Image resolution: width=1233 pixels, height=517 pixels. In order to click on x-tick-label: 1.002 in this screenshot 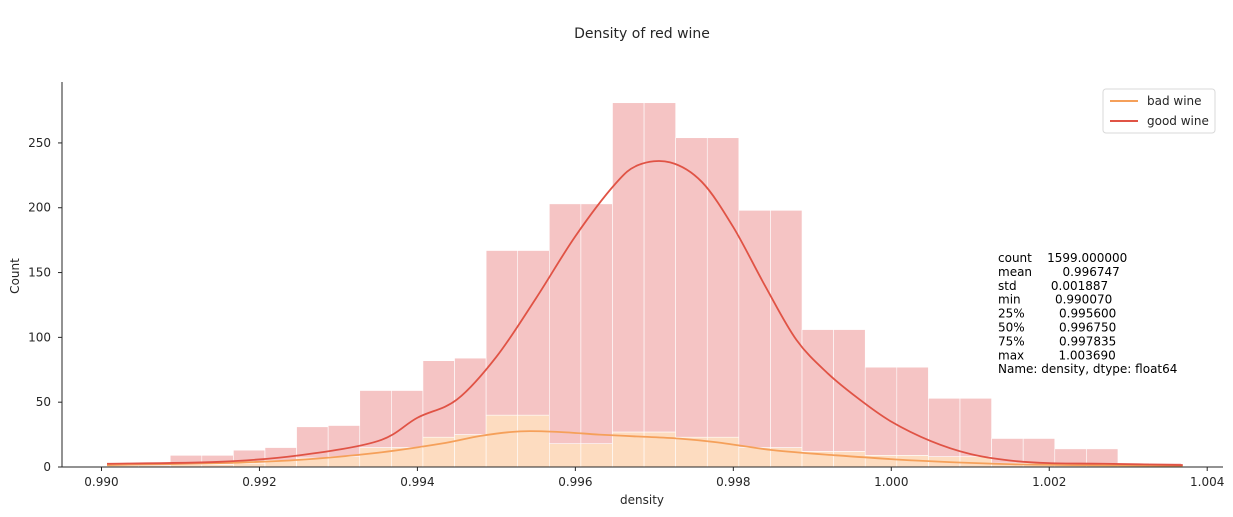, I will do `click(1049, 482)`.